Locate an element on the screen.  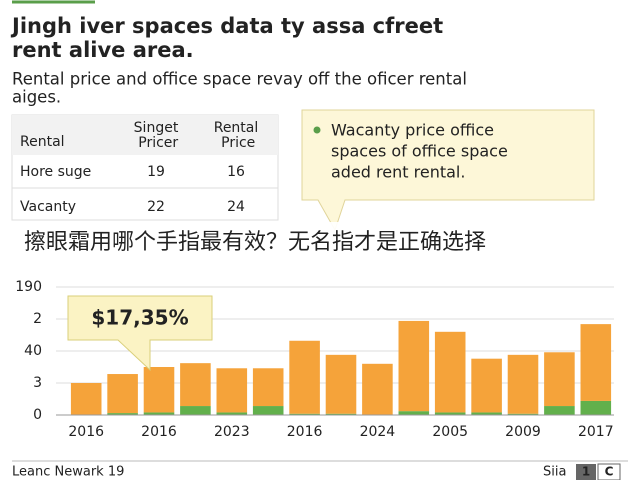
badge-text: C is located at coordinates (609, 472).